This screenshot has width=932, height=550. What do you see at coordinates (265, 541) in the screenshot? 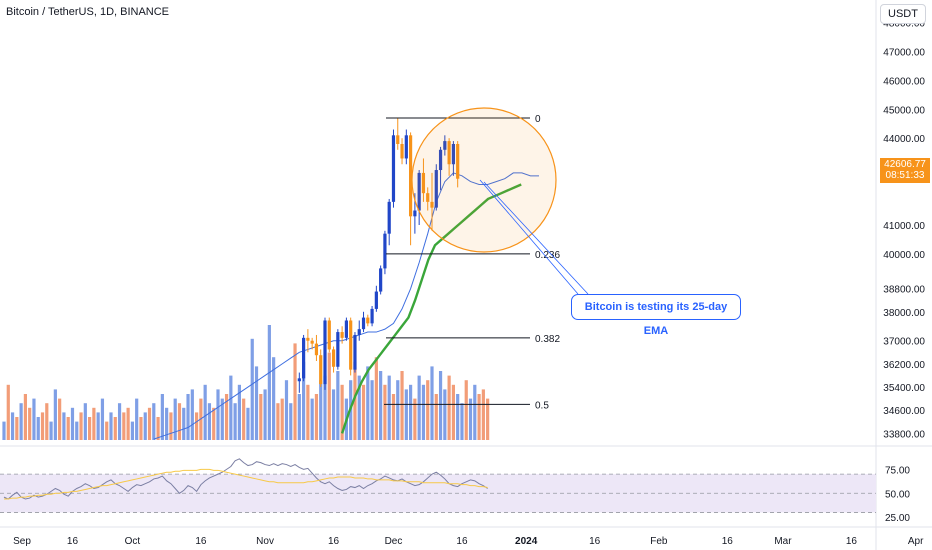
I see `time-tick-label: Nov` at bounding box center [265, 541].